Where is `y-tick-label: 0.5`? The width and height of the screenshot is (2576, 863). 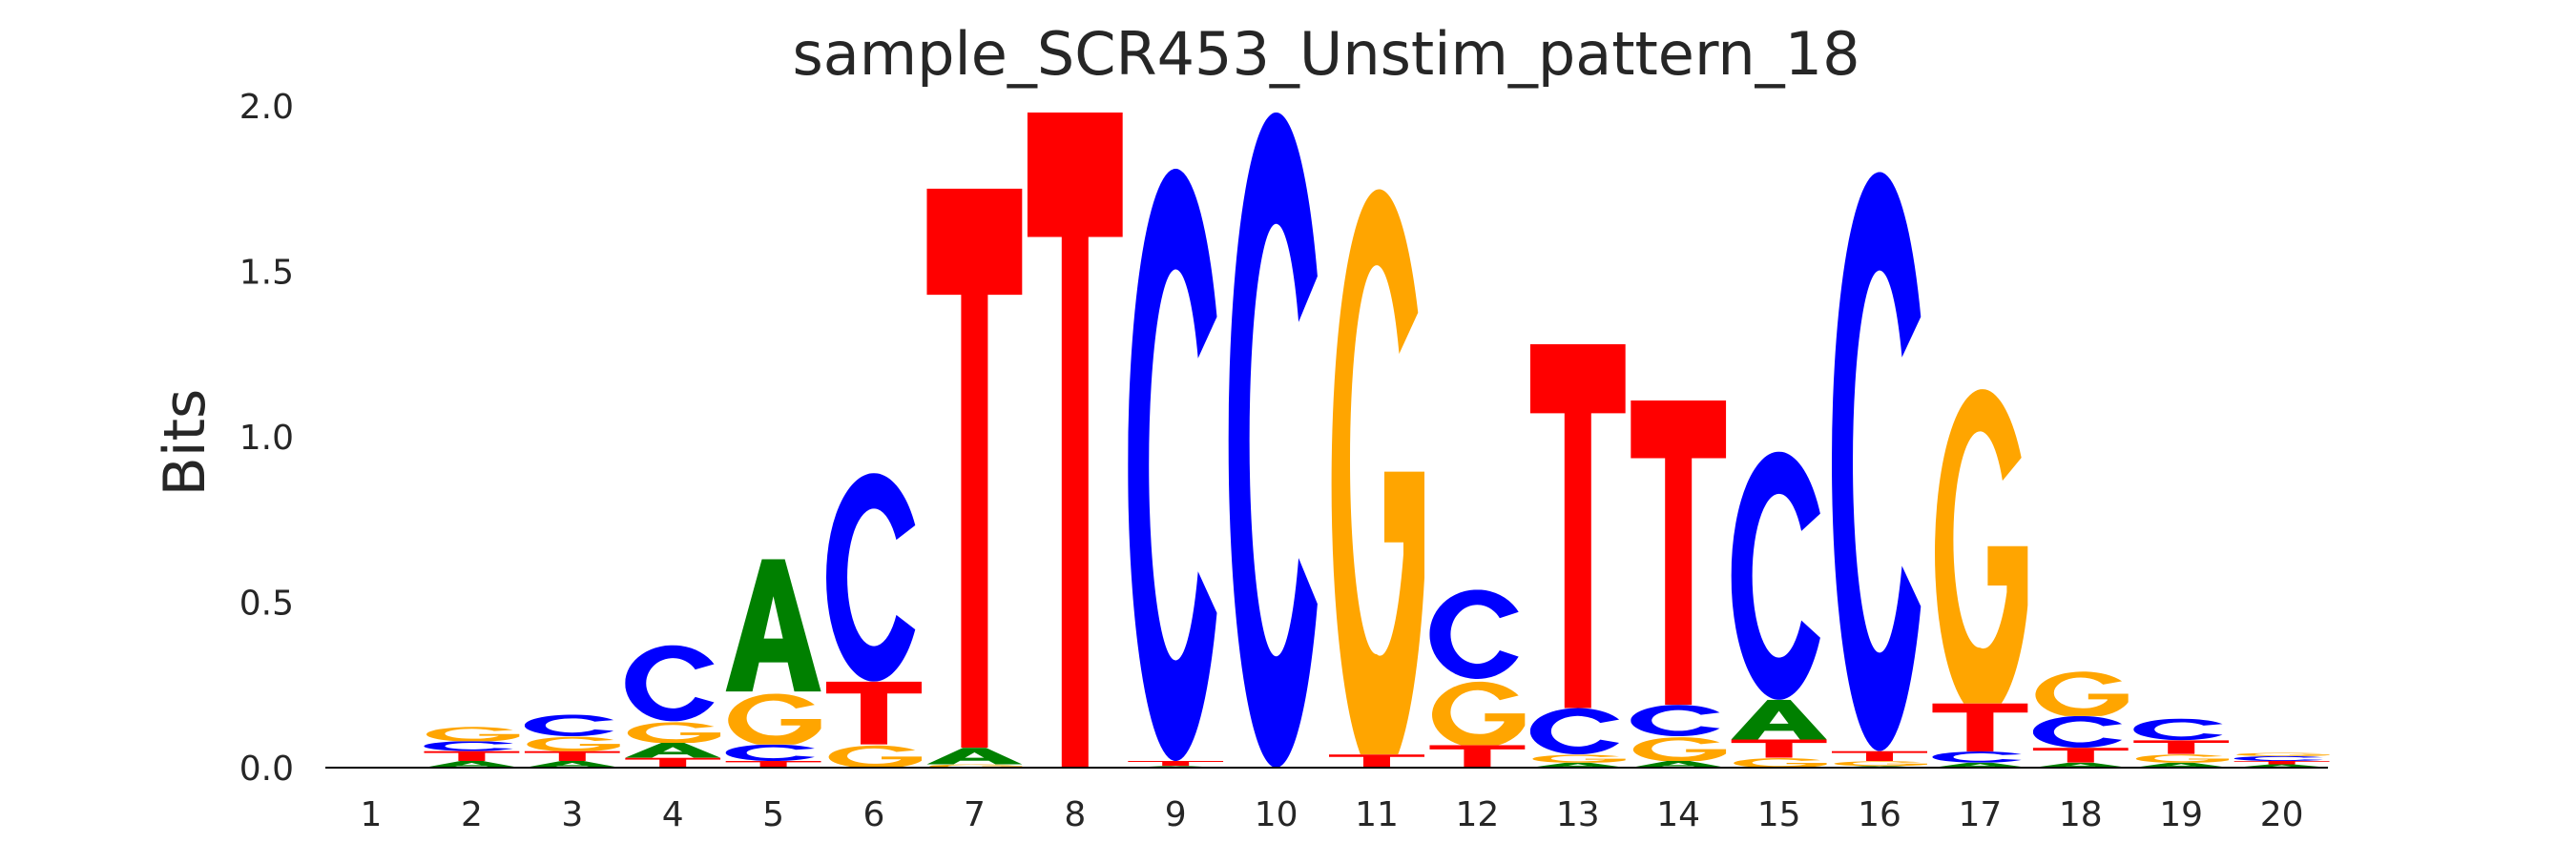
y-tick-label: 0.5 is located at coordinates (266, 604).